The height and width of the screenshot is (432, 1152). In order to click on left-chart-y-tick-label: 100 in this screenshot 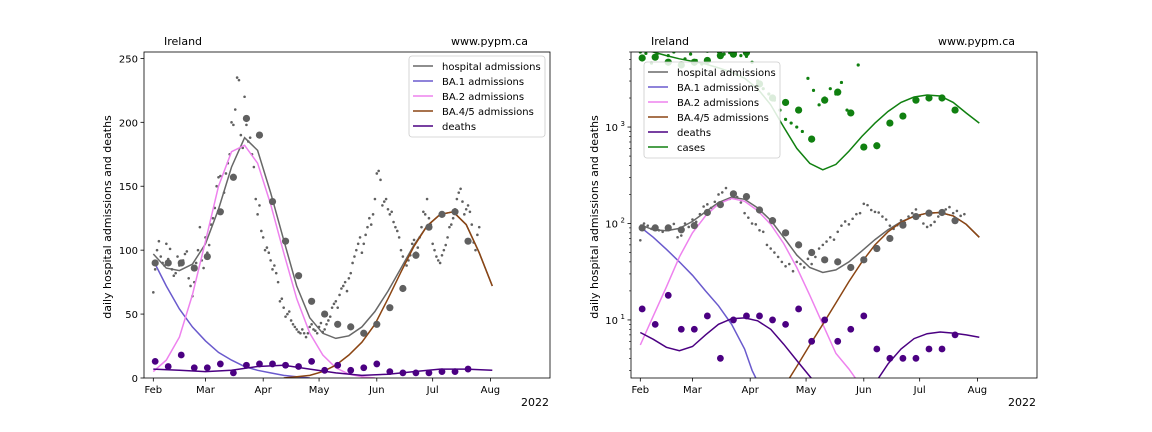, I will do `click(128, 251)`.